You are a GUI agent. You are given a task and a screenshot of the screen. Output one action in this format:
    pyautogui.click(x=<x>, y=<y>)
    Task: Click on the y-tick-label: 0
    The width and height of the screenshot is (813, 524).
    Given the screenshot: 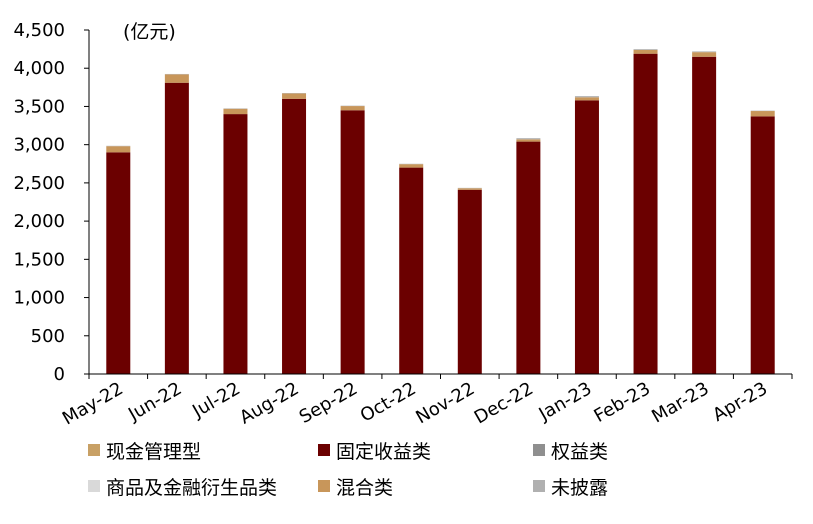 What is the action you would take?
    pyautogui.click(x=59, y=374)
    